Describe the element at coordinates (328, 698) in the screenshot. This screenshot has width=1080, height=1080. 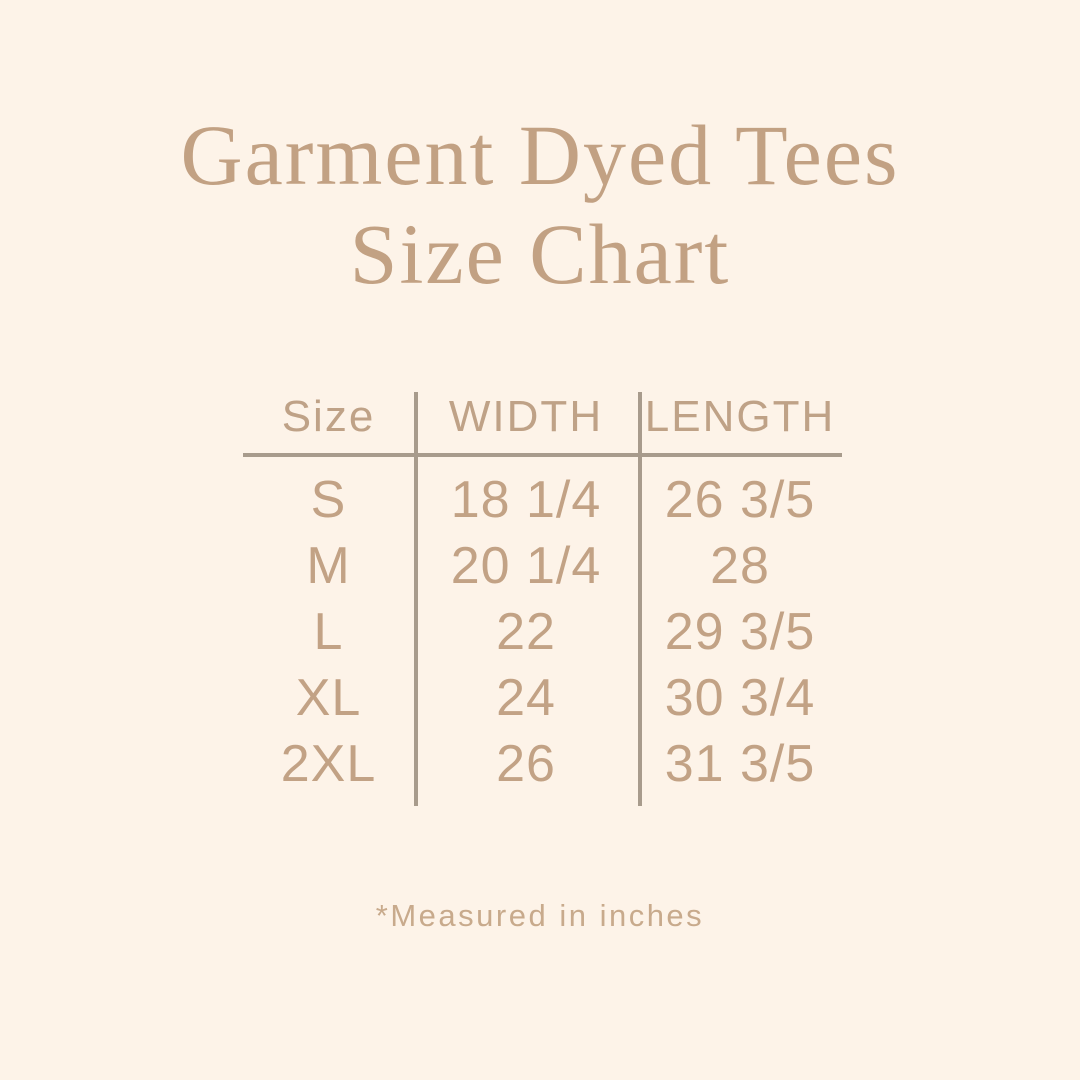
I see `size-value: XL` at that location.